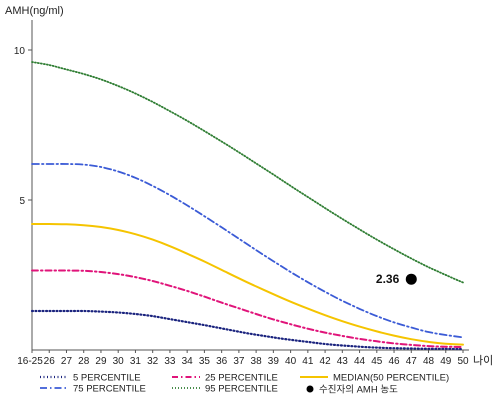 This screenshot has height=400, width=500. I want to click on x-tick-label: 49, so click(446, 361).